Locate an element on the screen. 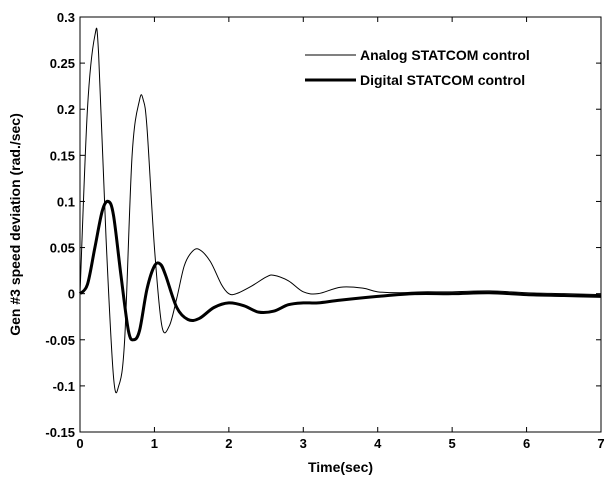  y-axis-label: Gen #3 speed deviation (rad./sec) is located at coordinates (15, 224).